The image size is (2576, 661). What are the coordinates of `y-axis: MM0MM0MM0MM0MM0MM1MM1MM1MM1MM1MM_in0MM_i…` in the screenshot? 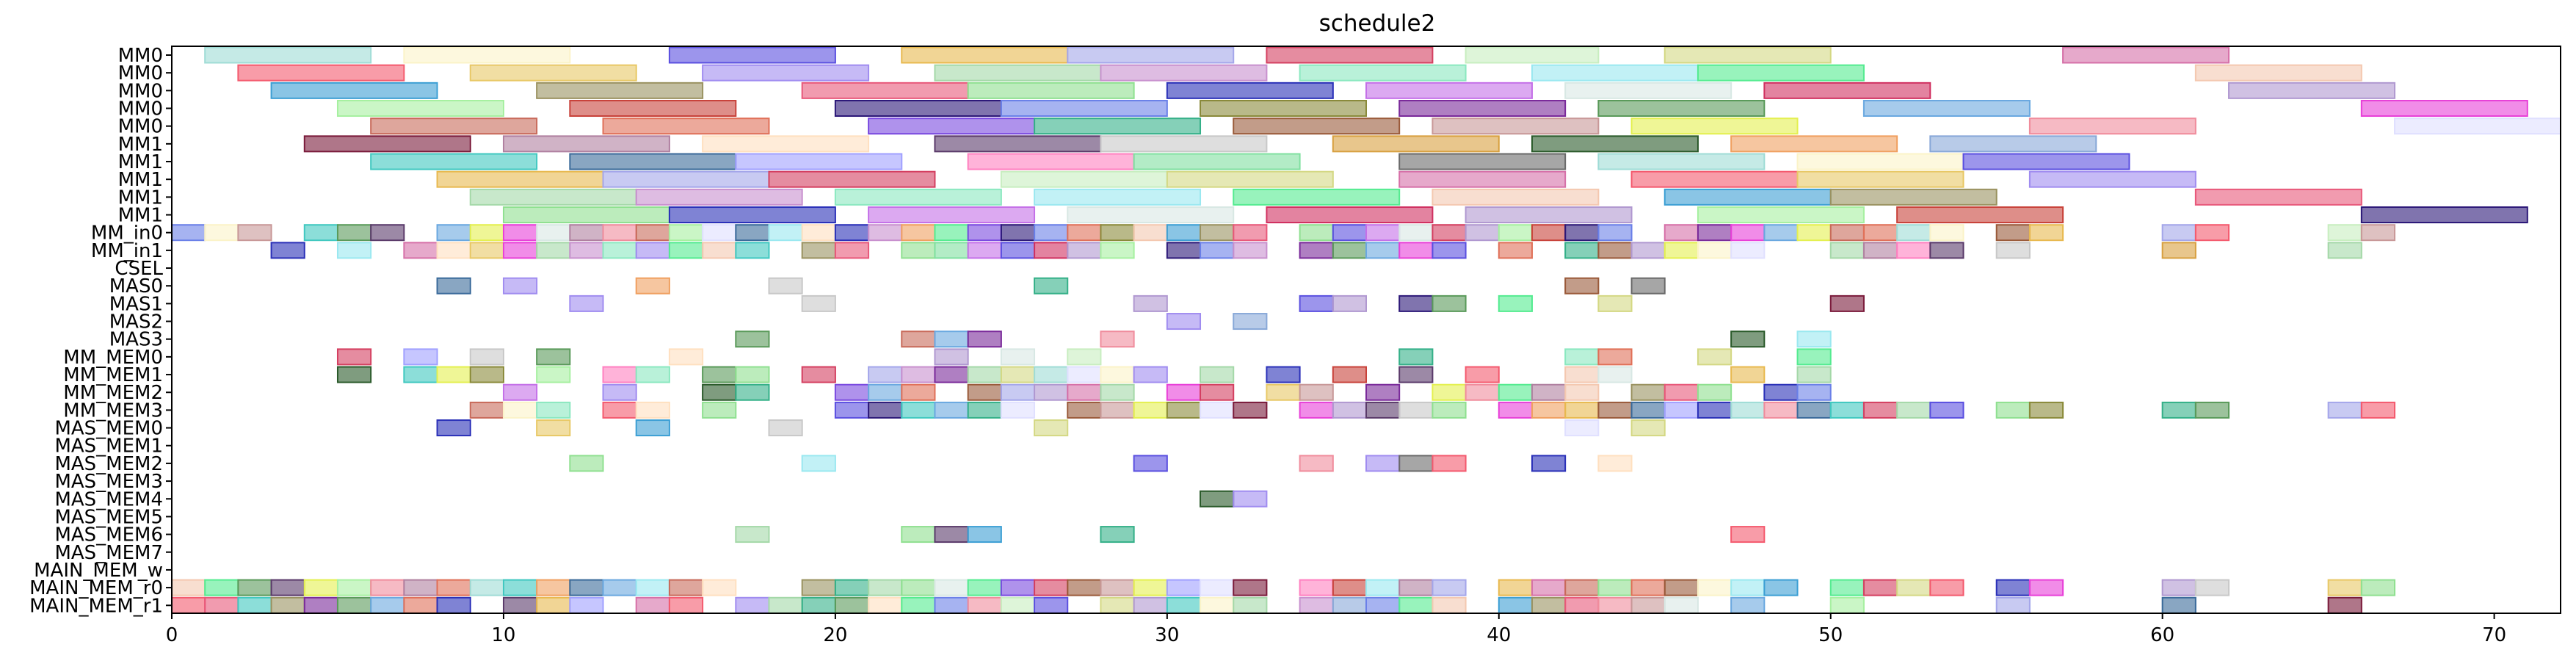 It's located at (101, 331).